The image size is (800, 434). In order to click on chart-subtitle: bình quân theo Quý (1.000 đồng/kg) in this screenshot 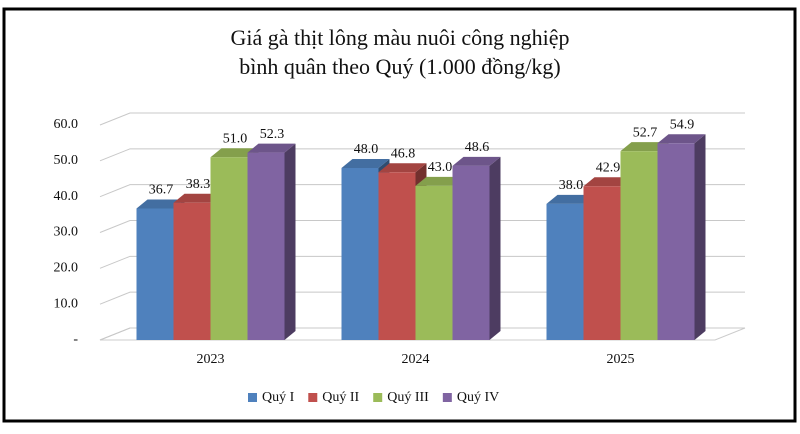, I will do `click(399, 66)`.